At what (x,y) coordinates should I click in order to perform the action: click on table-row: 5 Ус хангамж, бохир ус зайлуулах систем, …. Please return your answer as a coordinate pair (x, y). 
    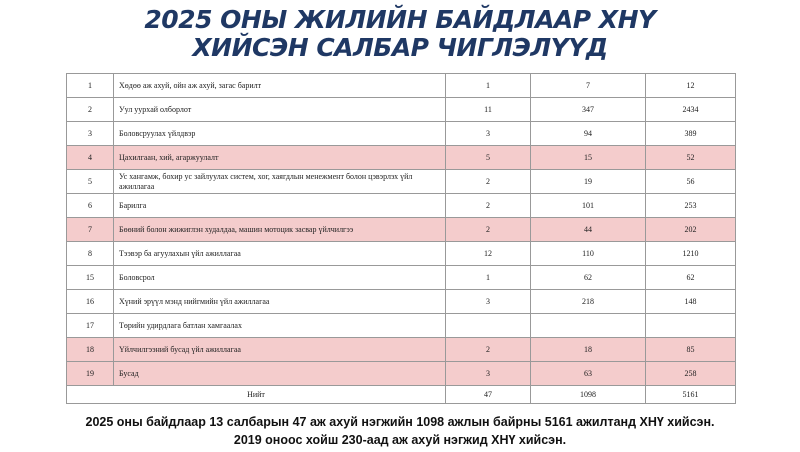
    Looking at the image, I should click on (401, 181).